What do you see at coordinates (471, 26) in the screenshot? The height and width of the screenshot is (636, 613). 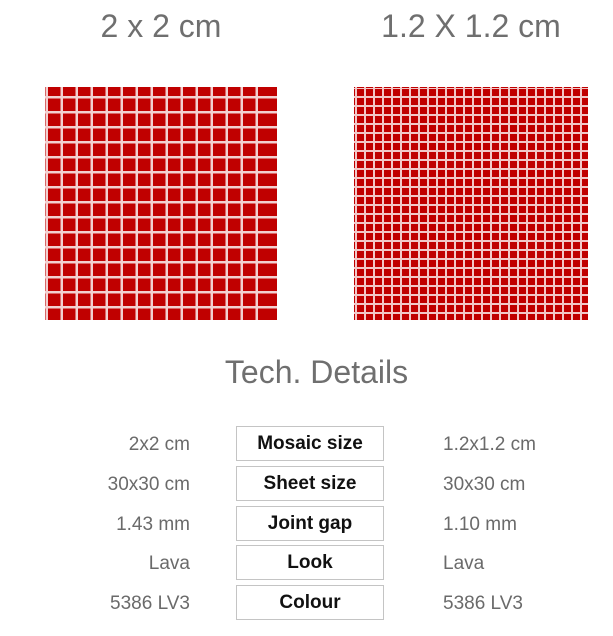 I see `size-title-right: 1.2 X 1.2 cm` at bounding box center [471, 26].